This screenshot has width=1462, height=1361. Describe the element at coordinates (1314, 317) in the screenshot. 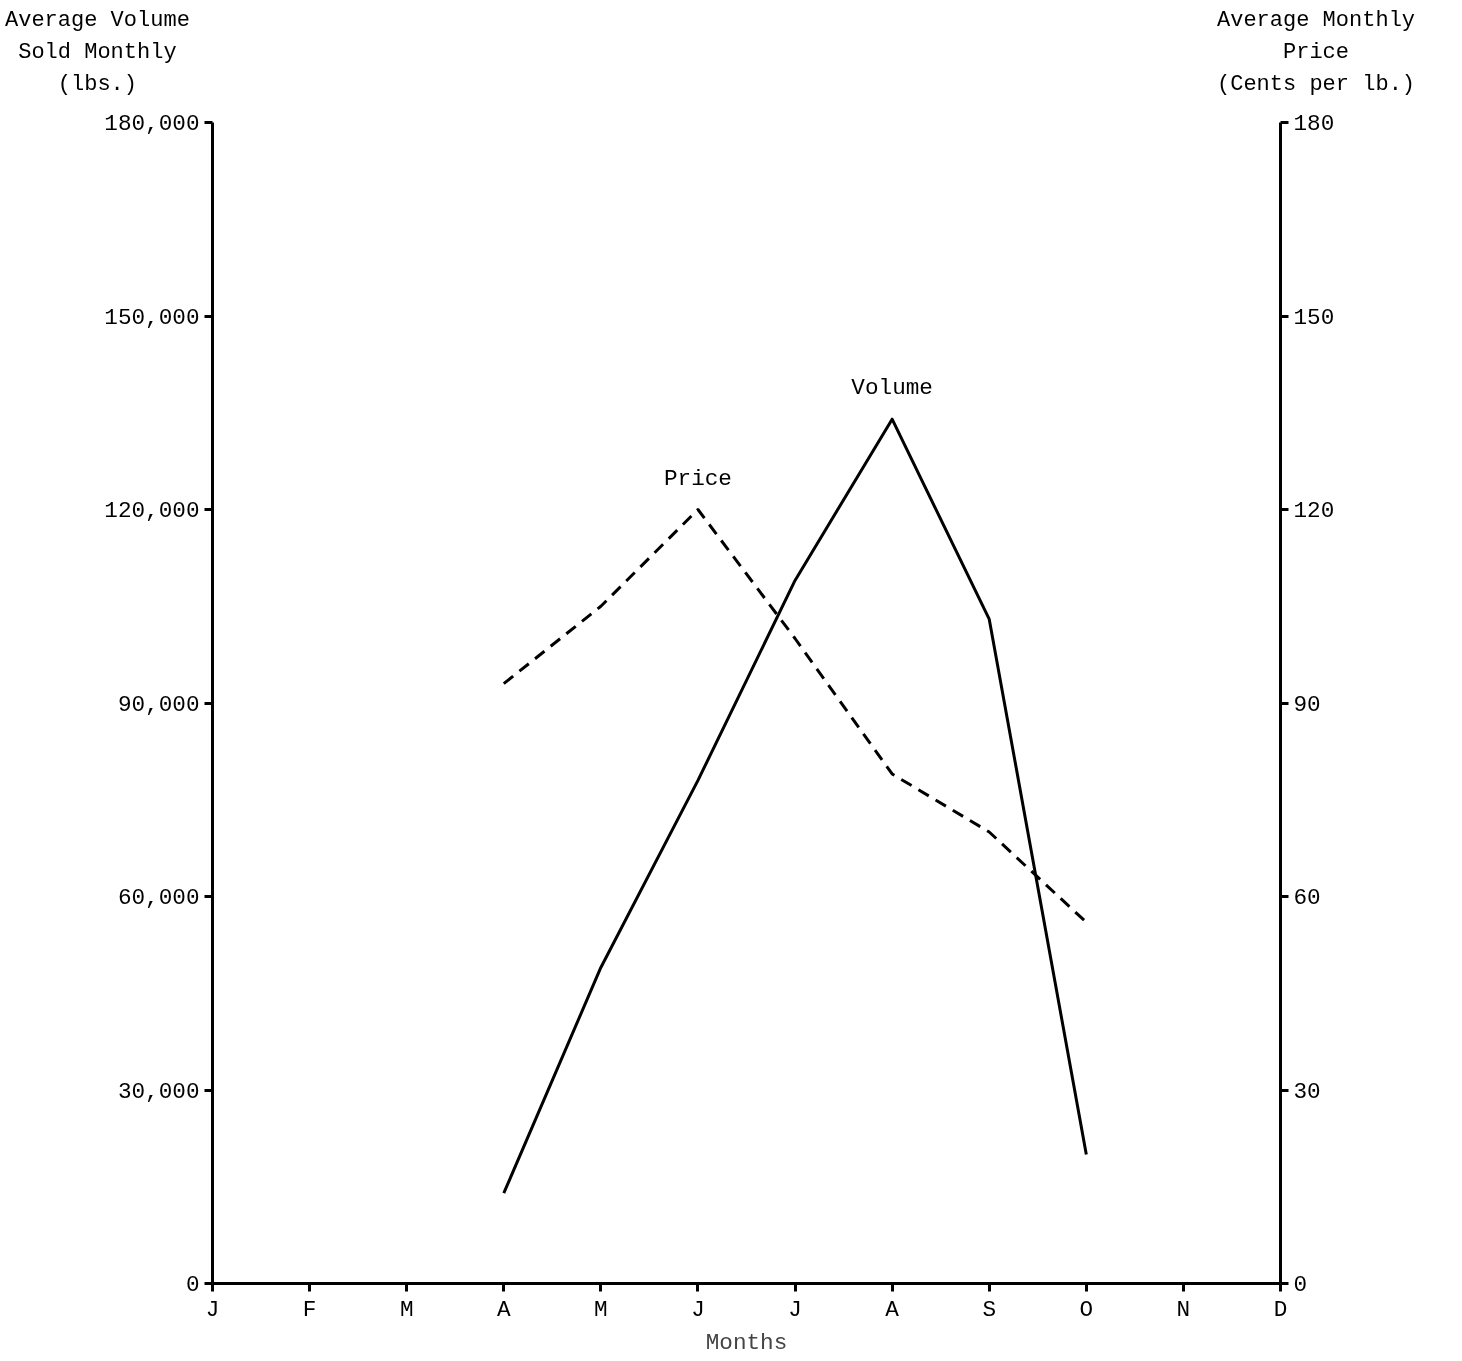

I see `y2-tick-label: 150` at that location.